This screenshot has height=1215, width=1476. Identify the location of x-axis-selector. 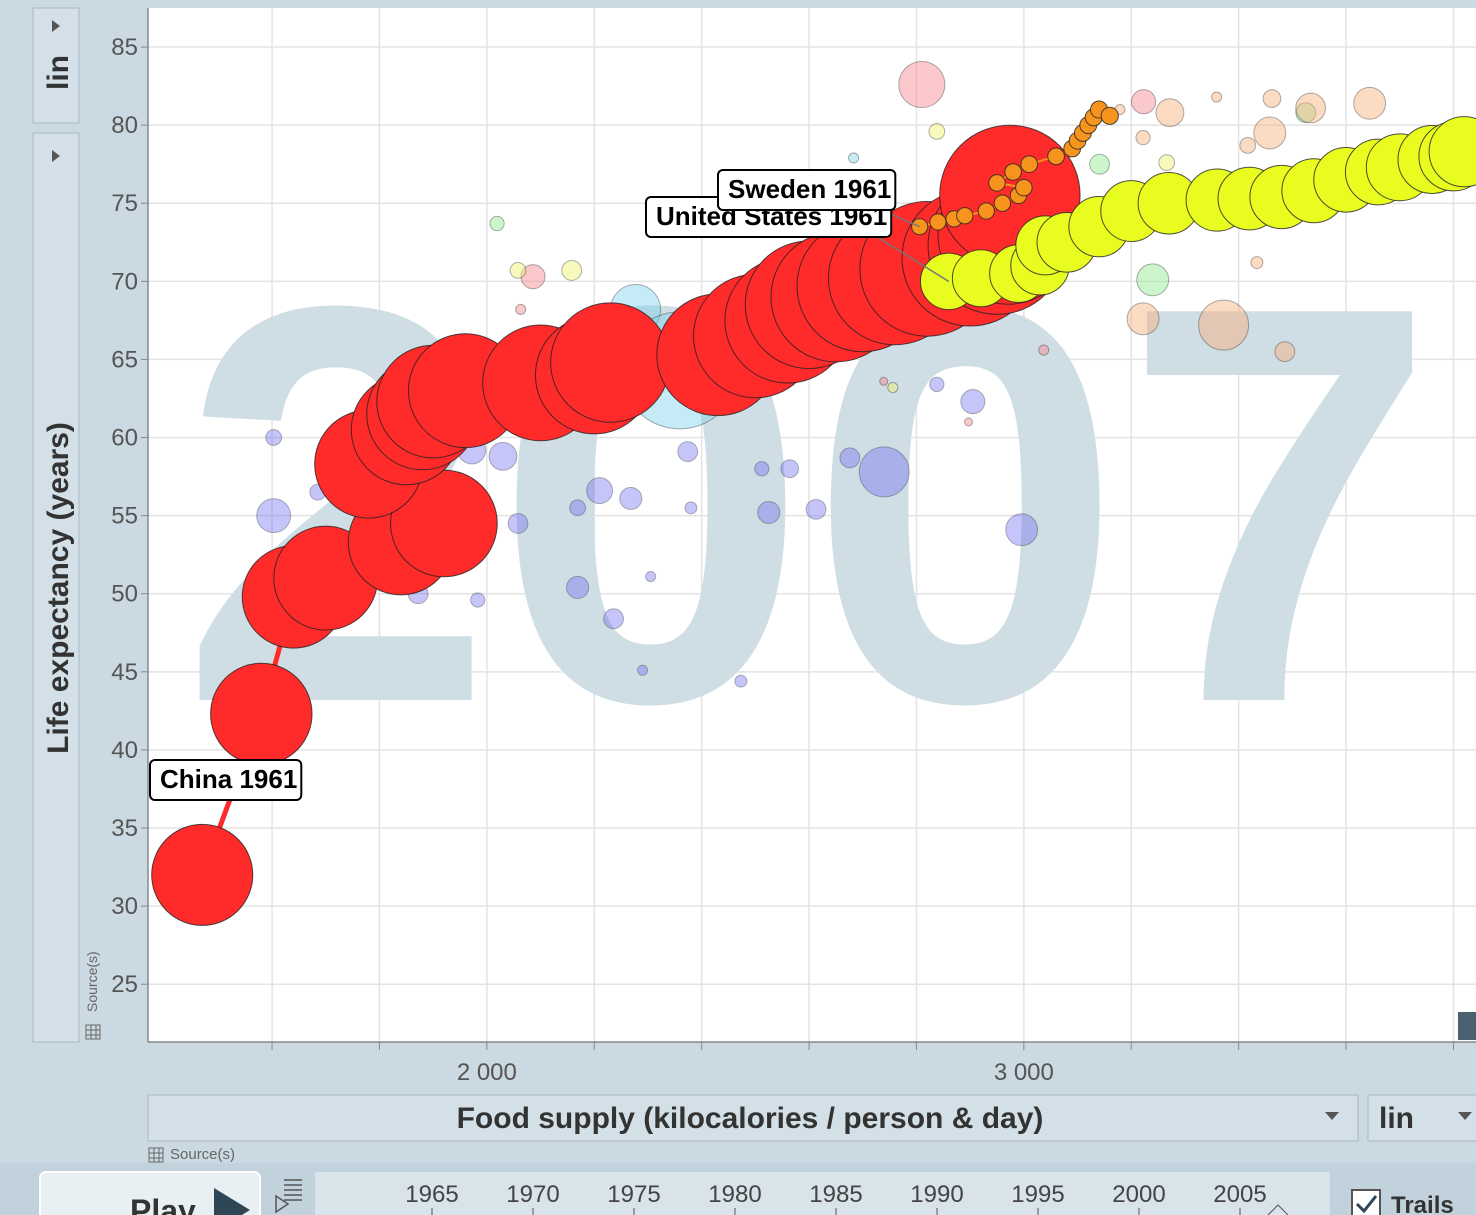
(753, 1118).